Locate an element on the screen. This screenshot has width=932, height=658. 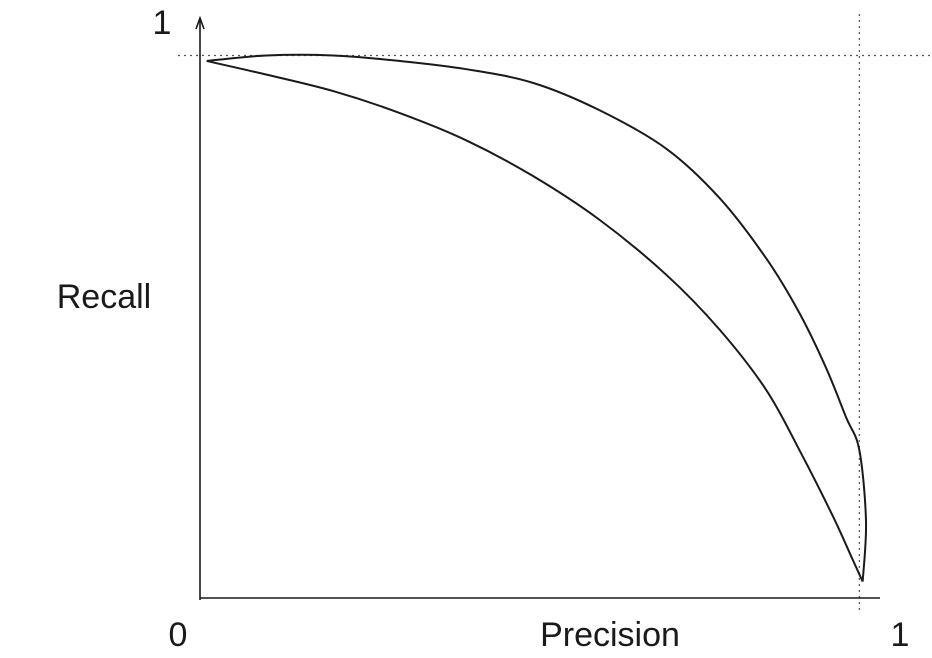
y-axis-title: Recall is located at coordinates (104, 297).